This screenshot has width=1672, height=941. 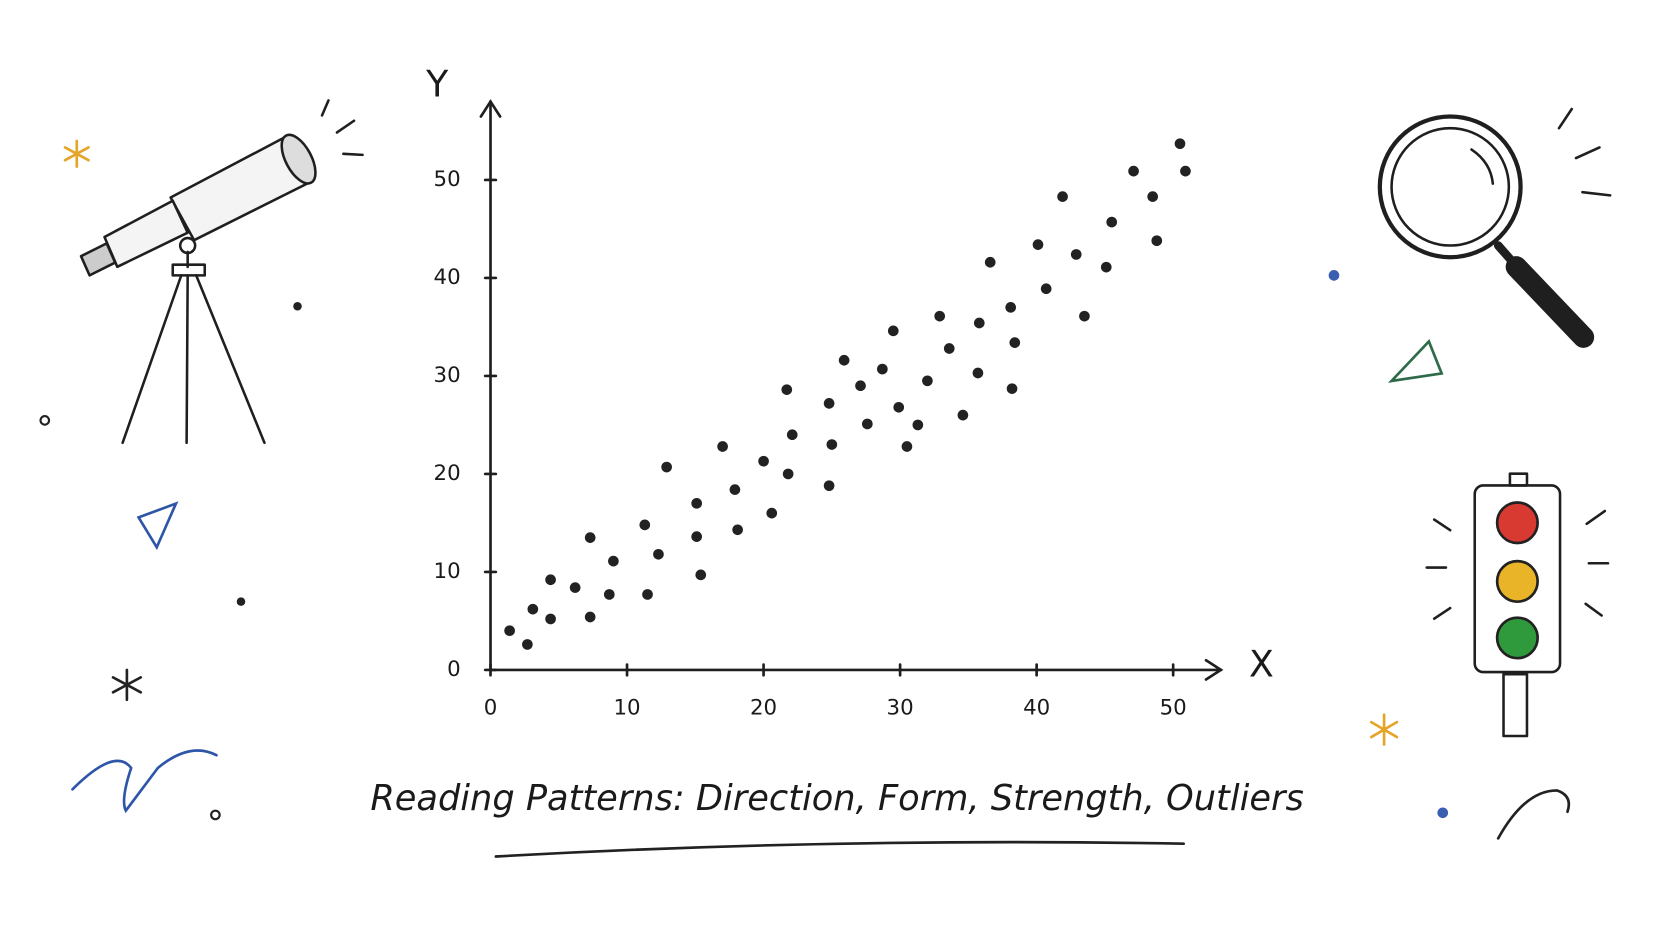 What do you see at coordinates (437, 84) in the screenshot?
I see `y-axis-label: Y` at bounding box center [437, 84].